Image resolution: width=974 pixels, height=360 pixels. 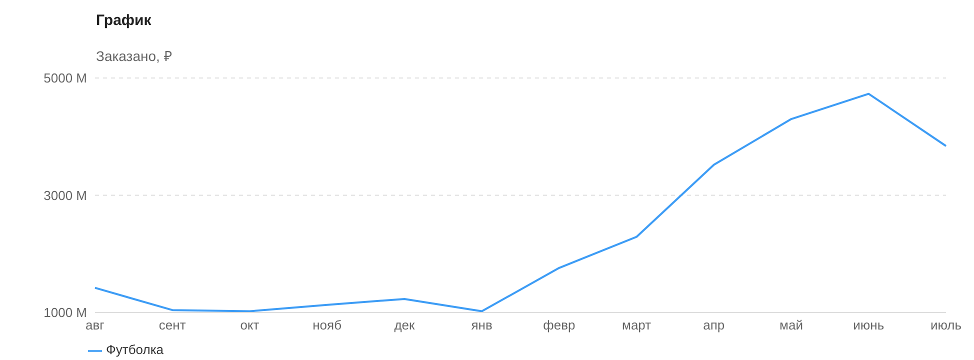 What do you see at coordinates (868, 325) in the screenshot?
I see `x-tick-label: июнь` at bounding box center [868, 325].